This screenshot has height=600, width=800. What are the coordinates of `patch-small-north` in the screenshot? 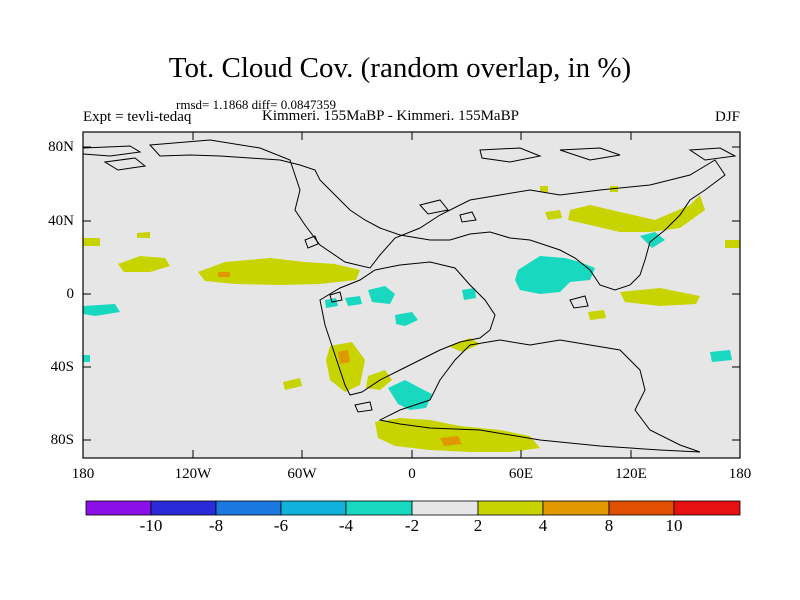 It's located at (143, 235).